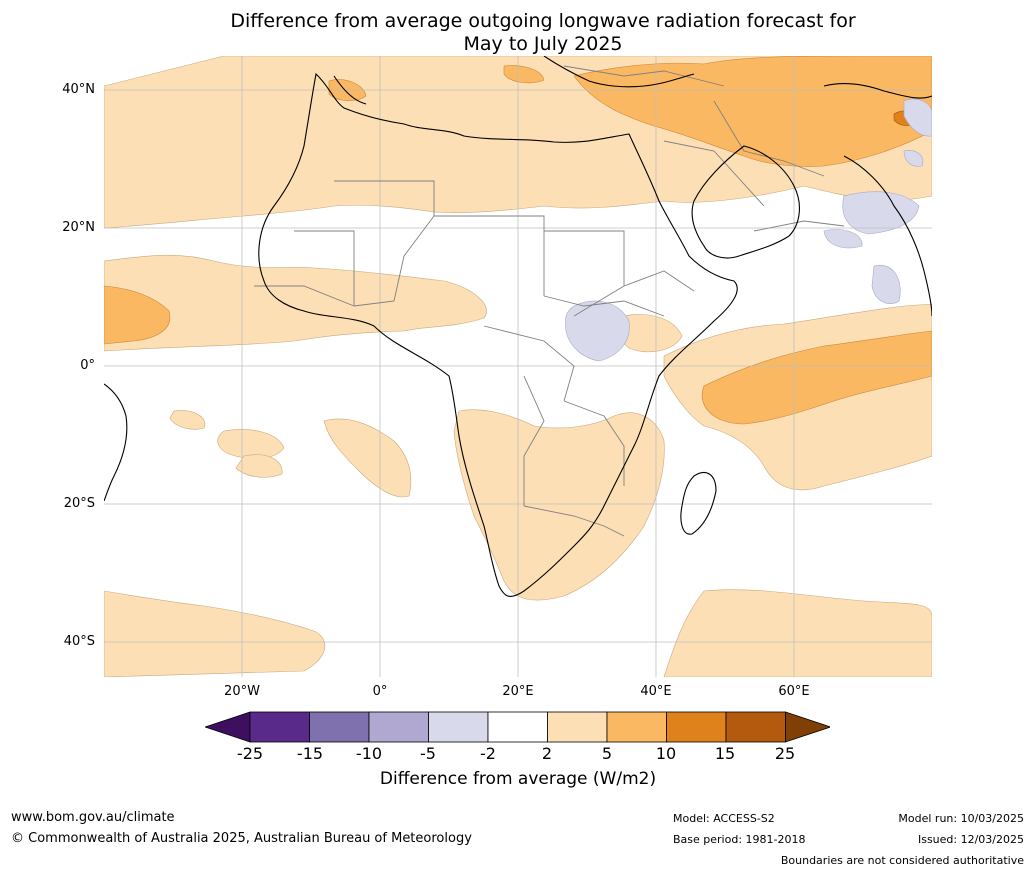  Describe the element at coordinates (807, 727) in the screenshot. I see `colorbar-extend-high` at that location.